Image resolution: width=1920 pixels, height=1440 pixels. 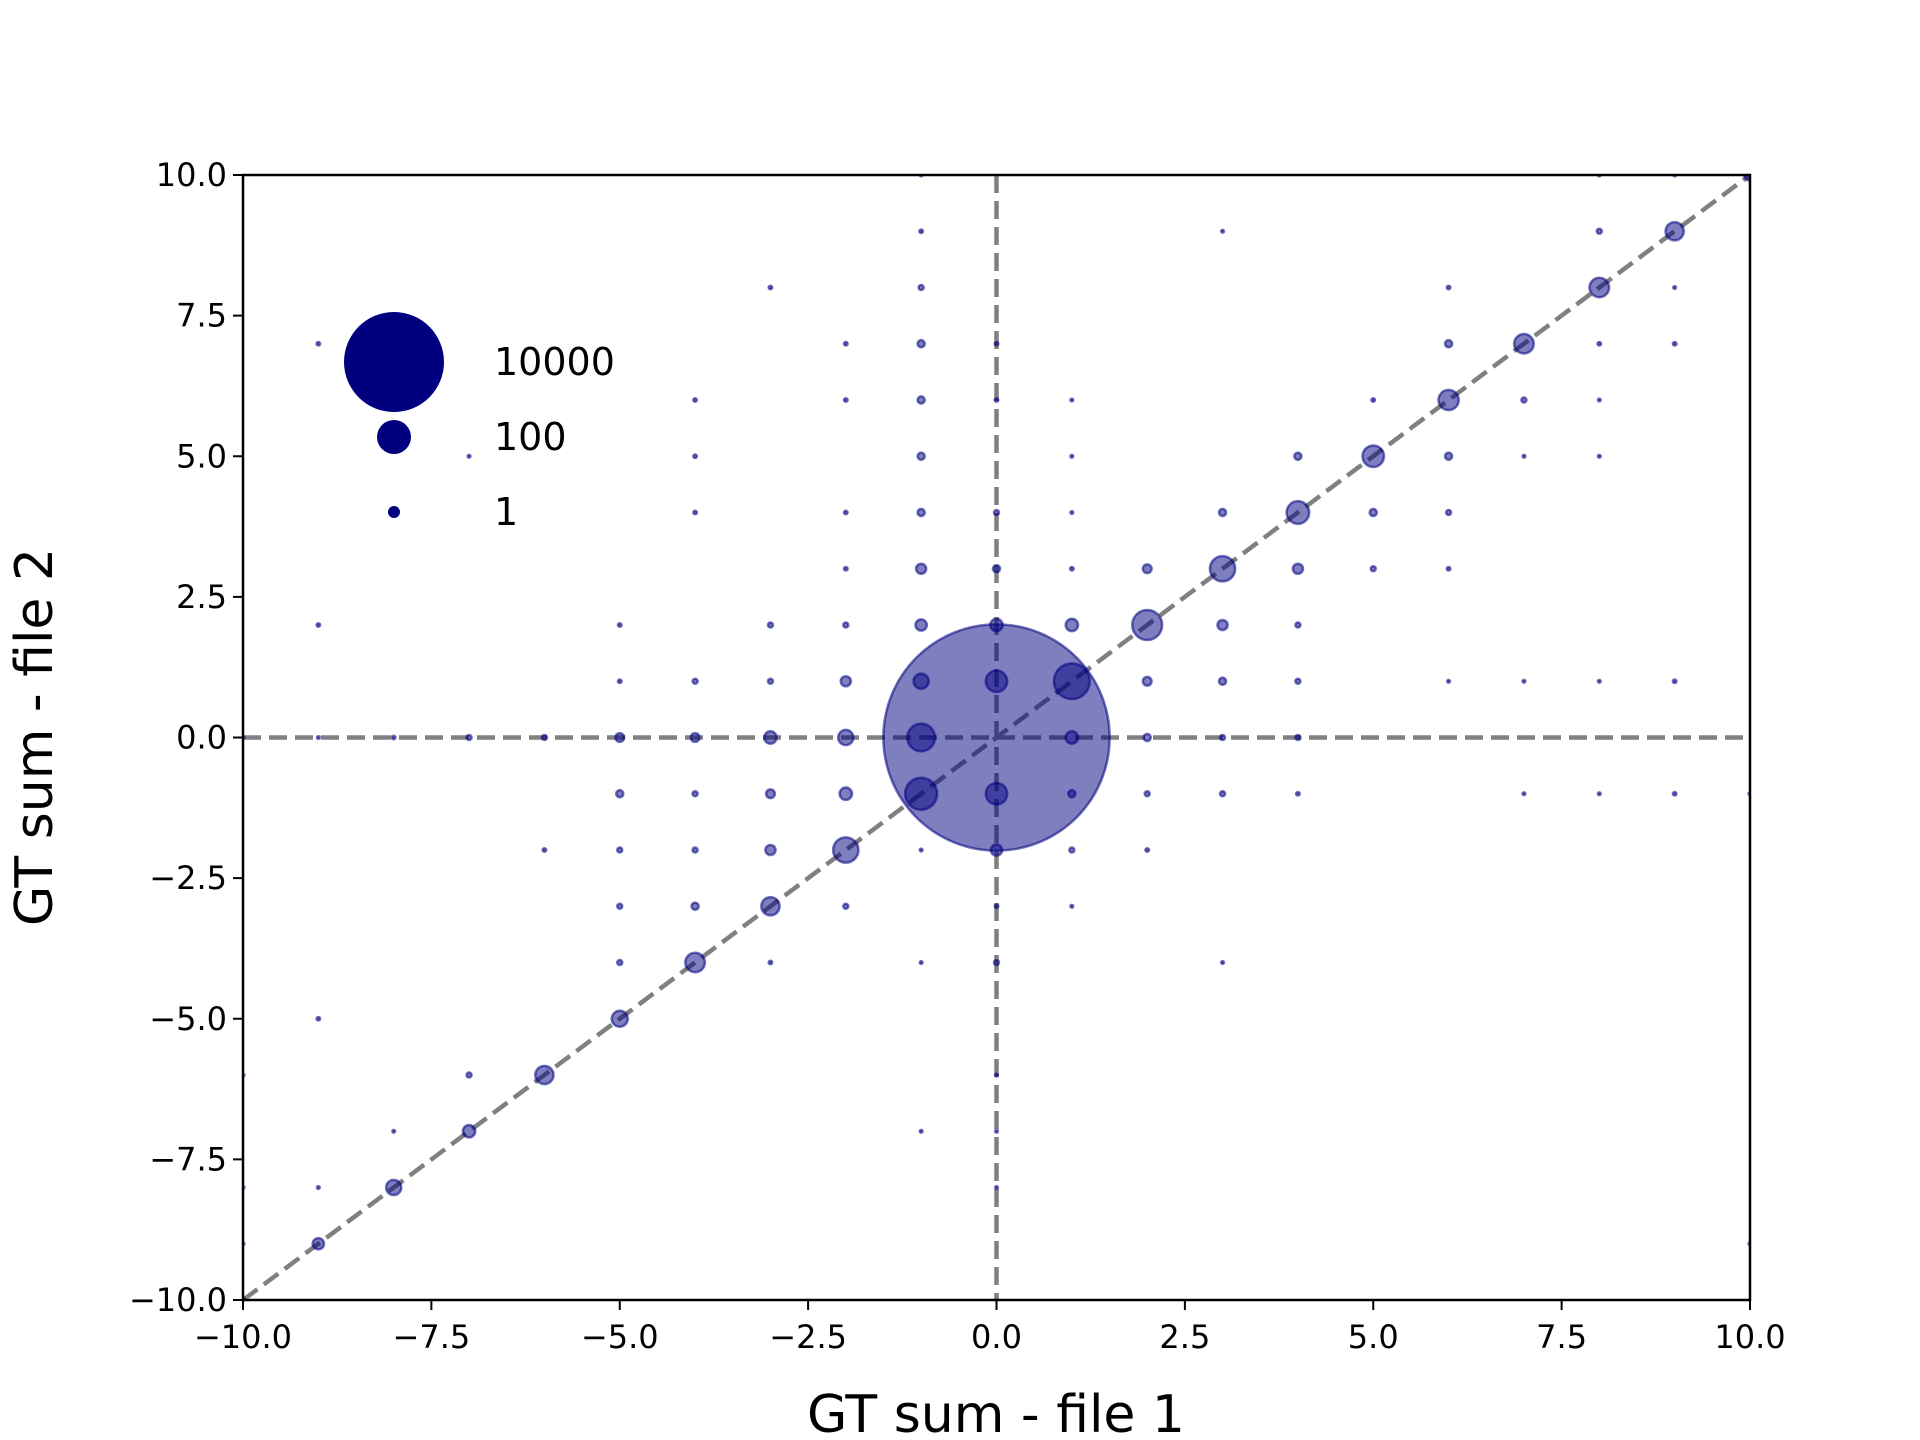 I want to click on x-axis-ticks: −10.0 −7.5 −5.0 −2.5 0.0 2.5 5.0 7.5 10.0, so click(x=990, y=1328).